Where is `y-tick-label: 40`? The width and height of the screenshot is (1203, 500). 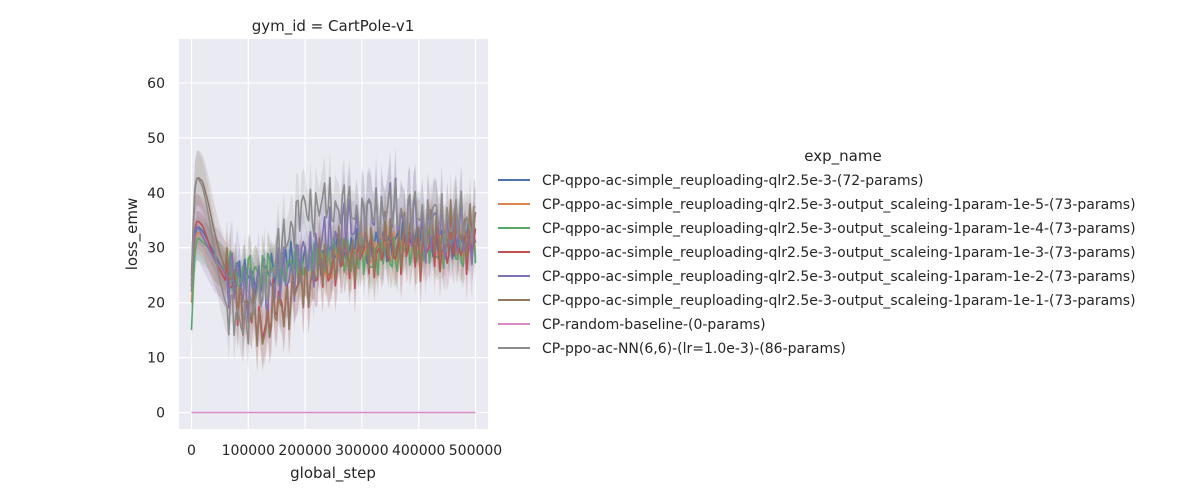
y-tick-label: 40 is located at coordinates (156, 194).